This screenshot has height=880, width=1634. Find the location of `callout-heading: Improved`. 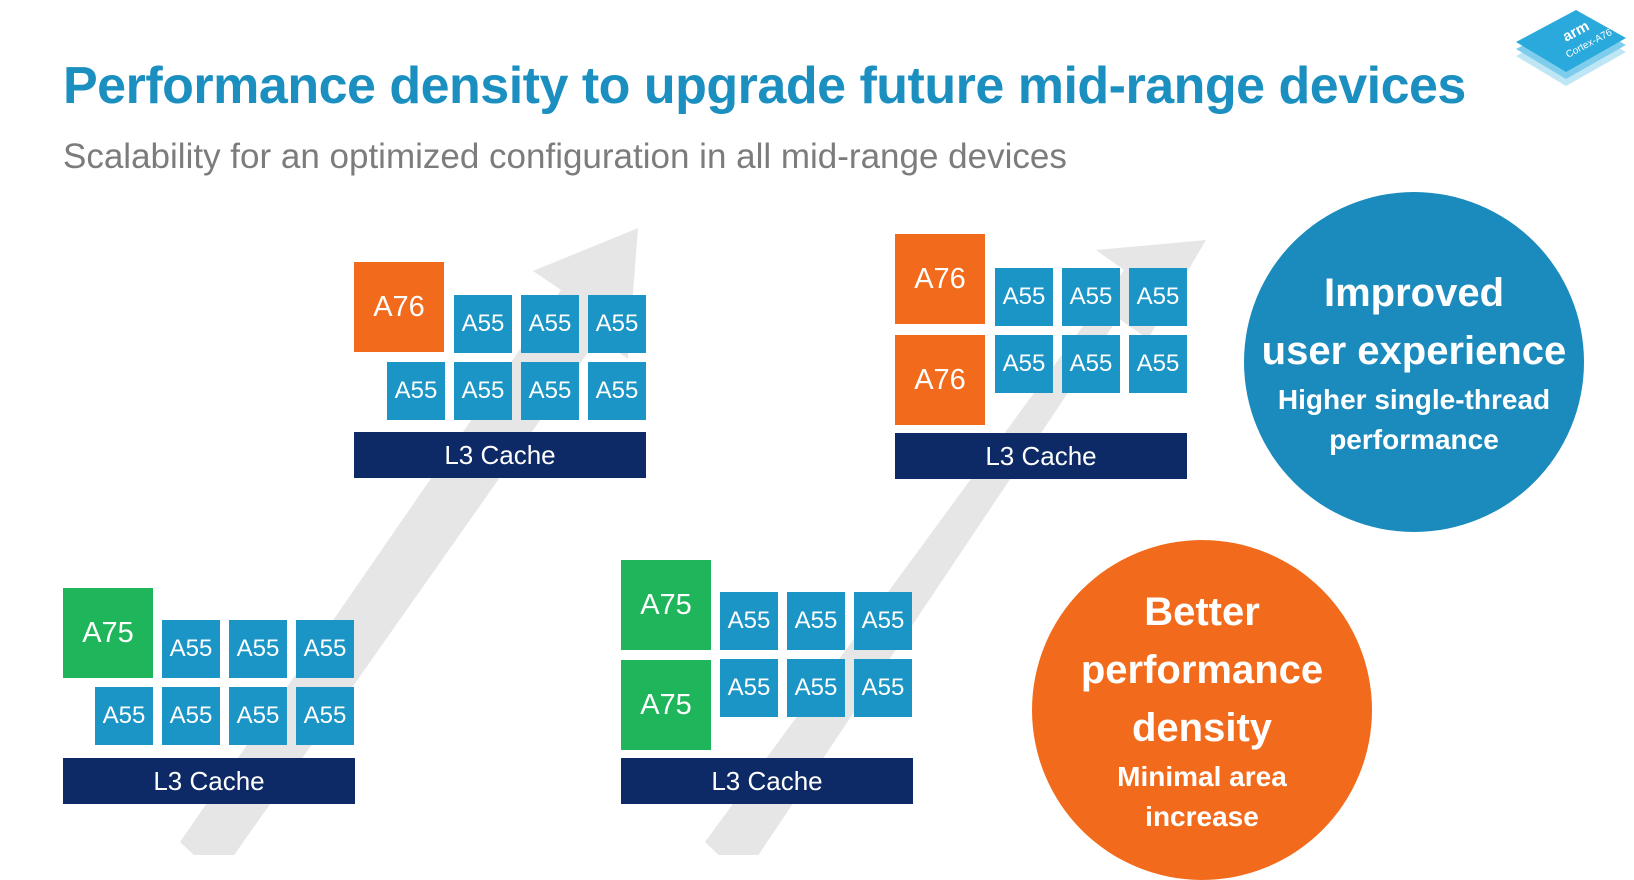

callout-heading: Improved is located at coordinates (1414, 293).